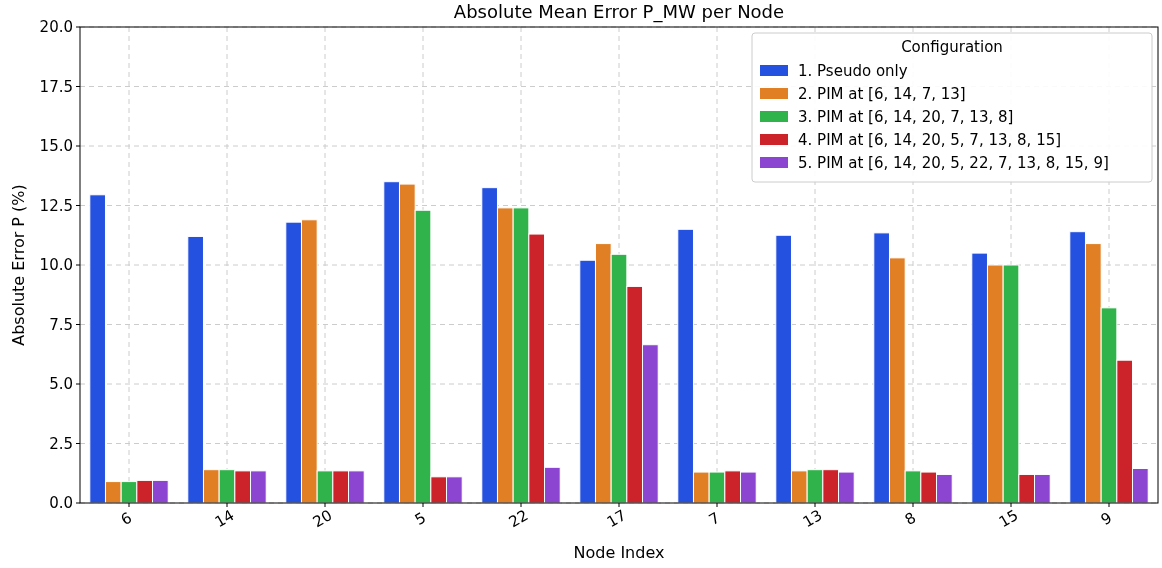 This screenshot has width=1162, height=568. Describe the element at coordinates (126, 518) in the screenshot. I see `x-tick-label: 6` at that location.